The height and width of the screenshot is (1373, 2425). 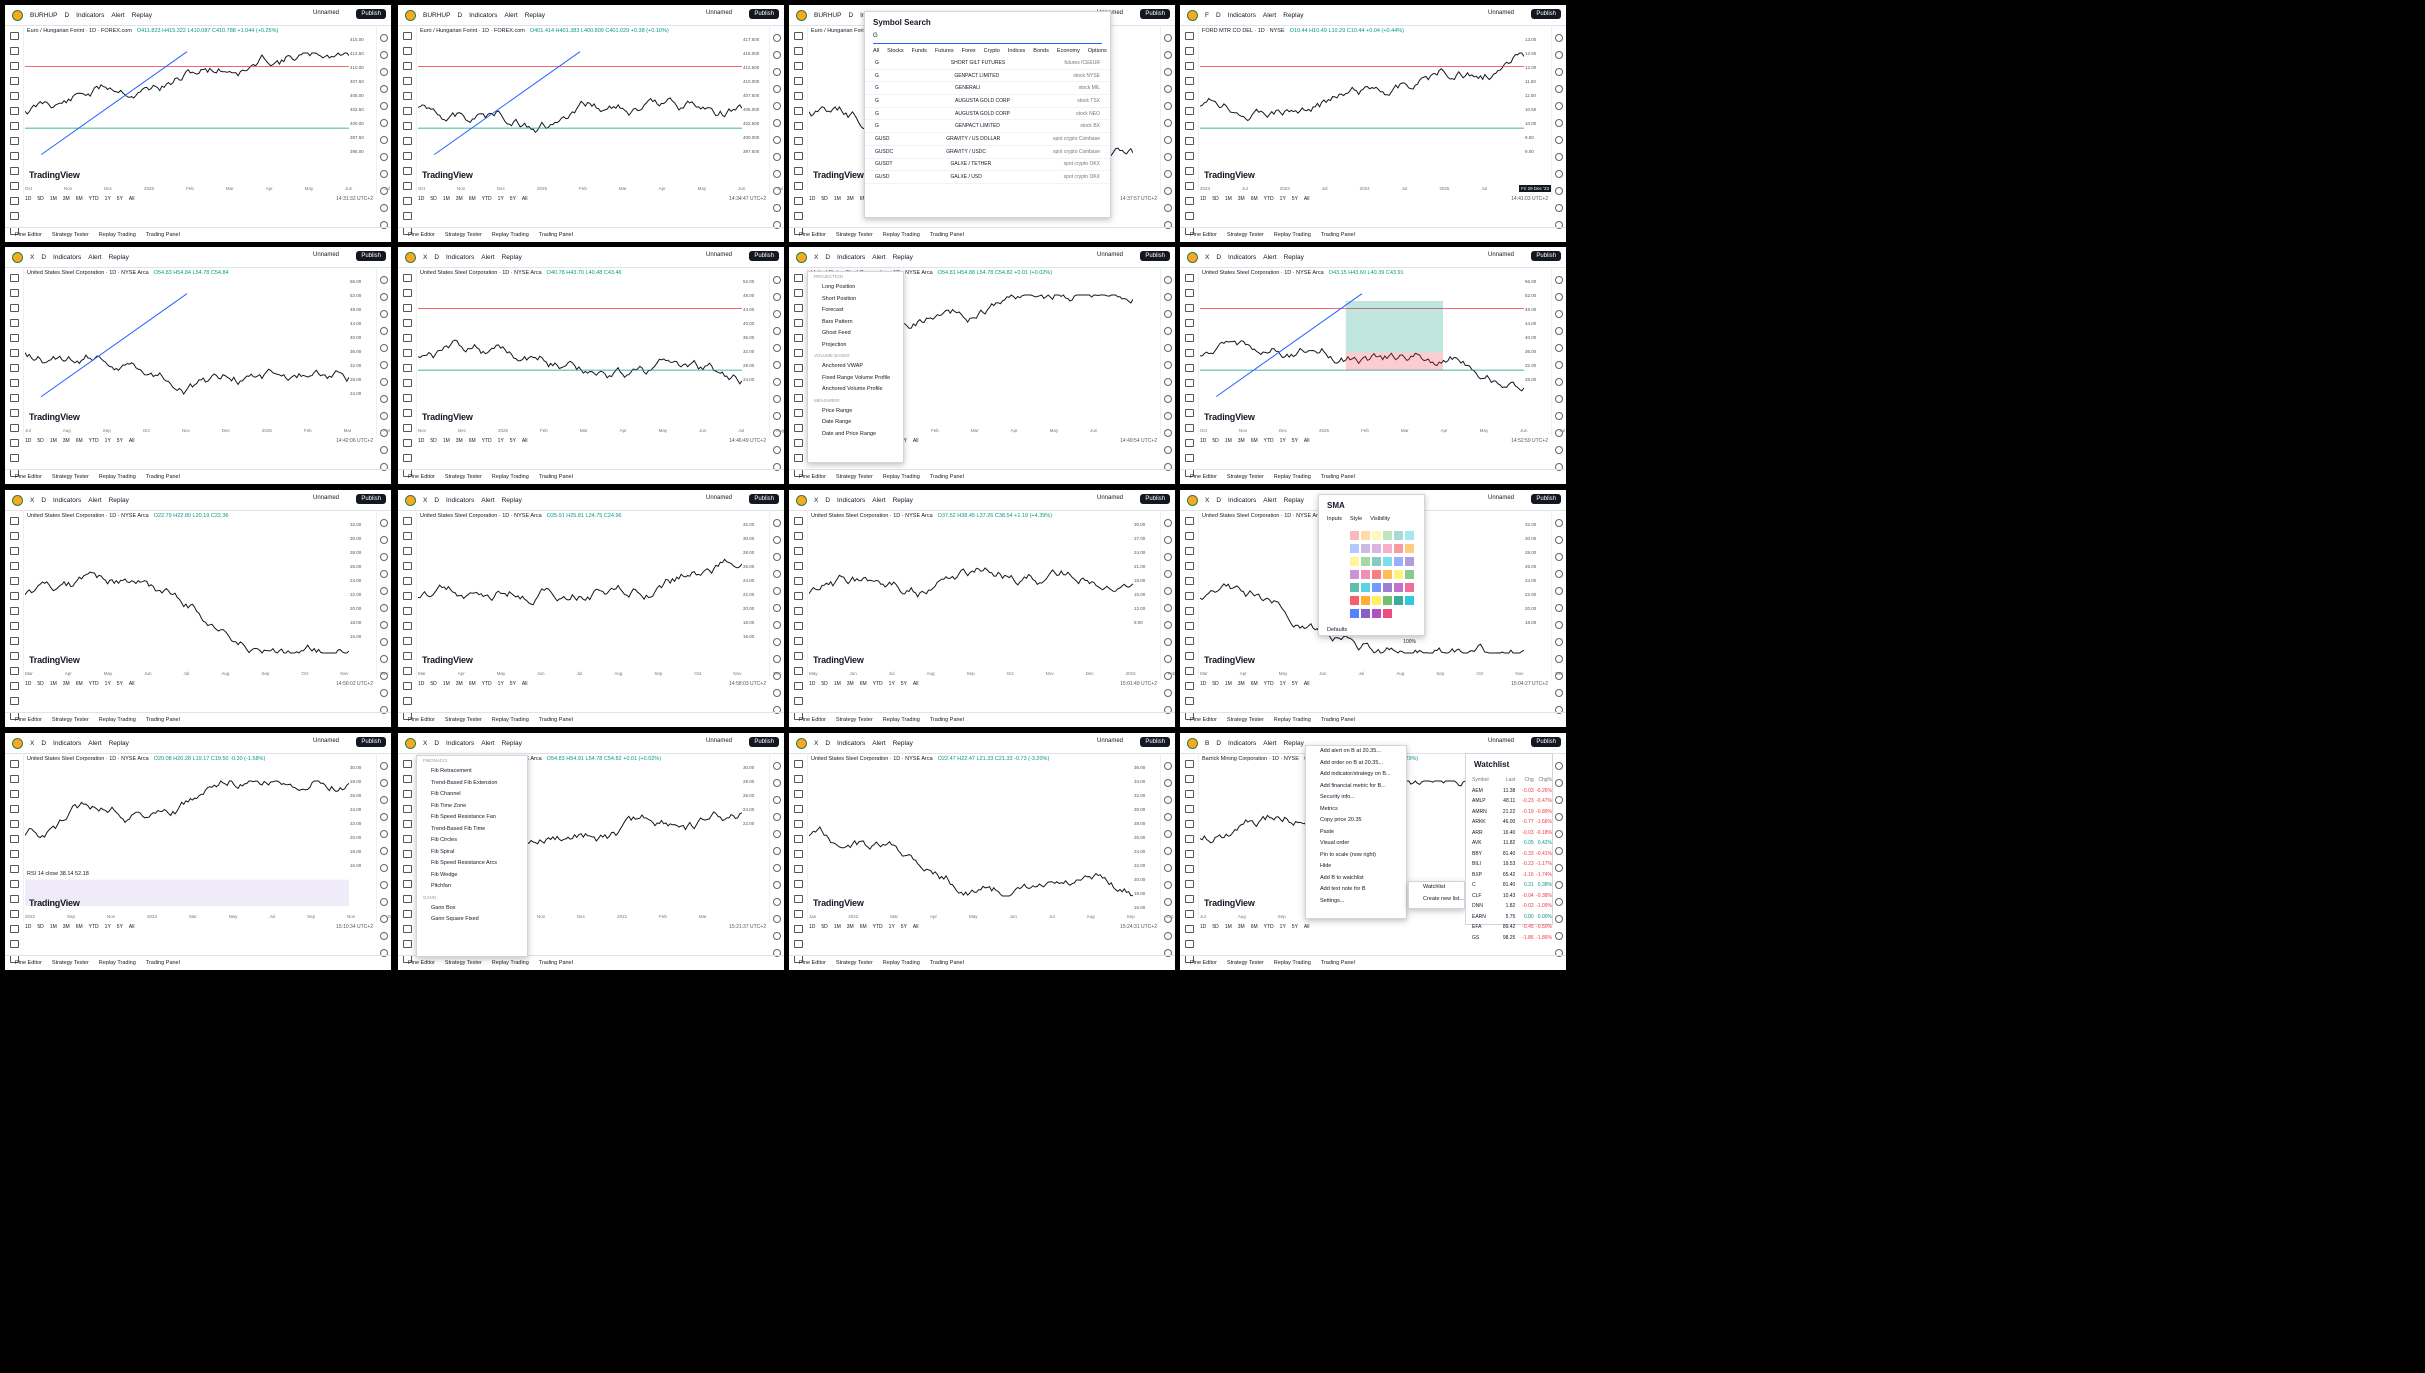 I want to click on search-result-row: G GENERALI stock MIL, so click(x=987, y=89).